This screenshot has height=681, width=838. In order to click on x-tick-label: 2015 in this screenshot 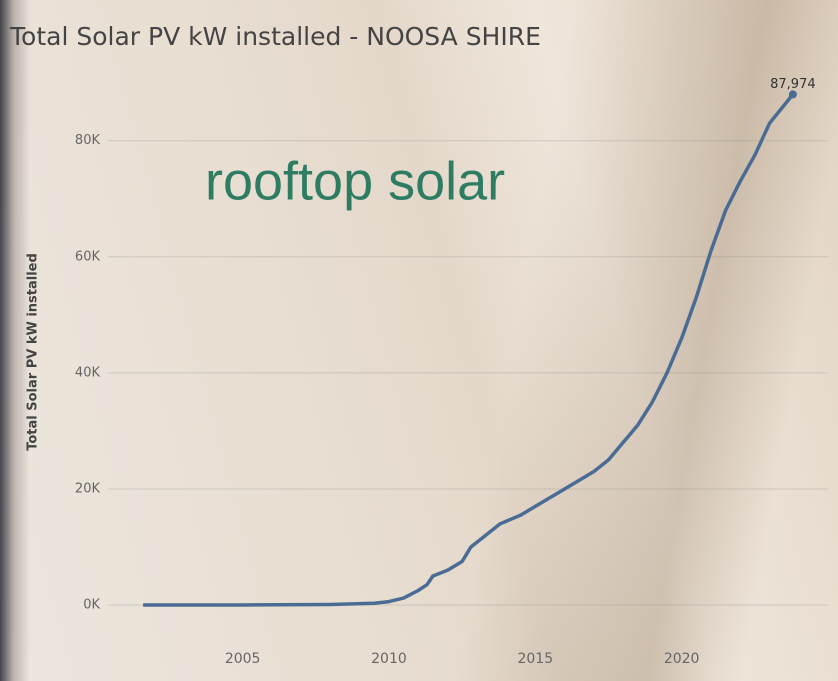, I will do `click(535, 659)`.